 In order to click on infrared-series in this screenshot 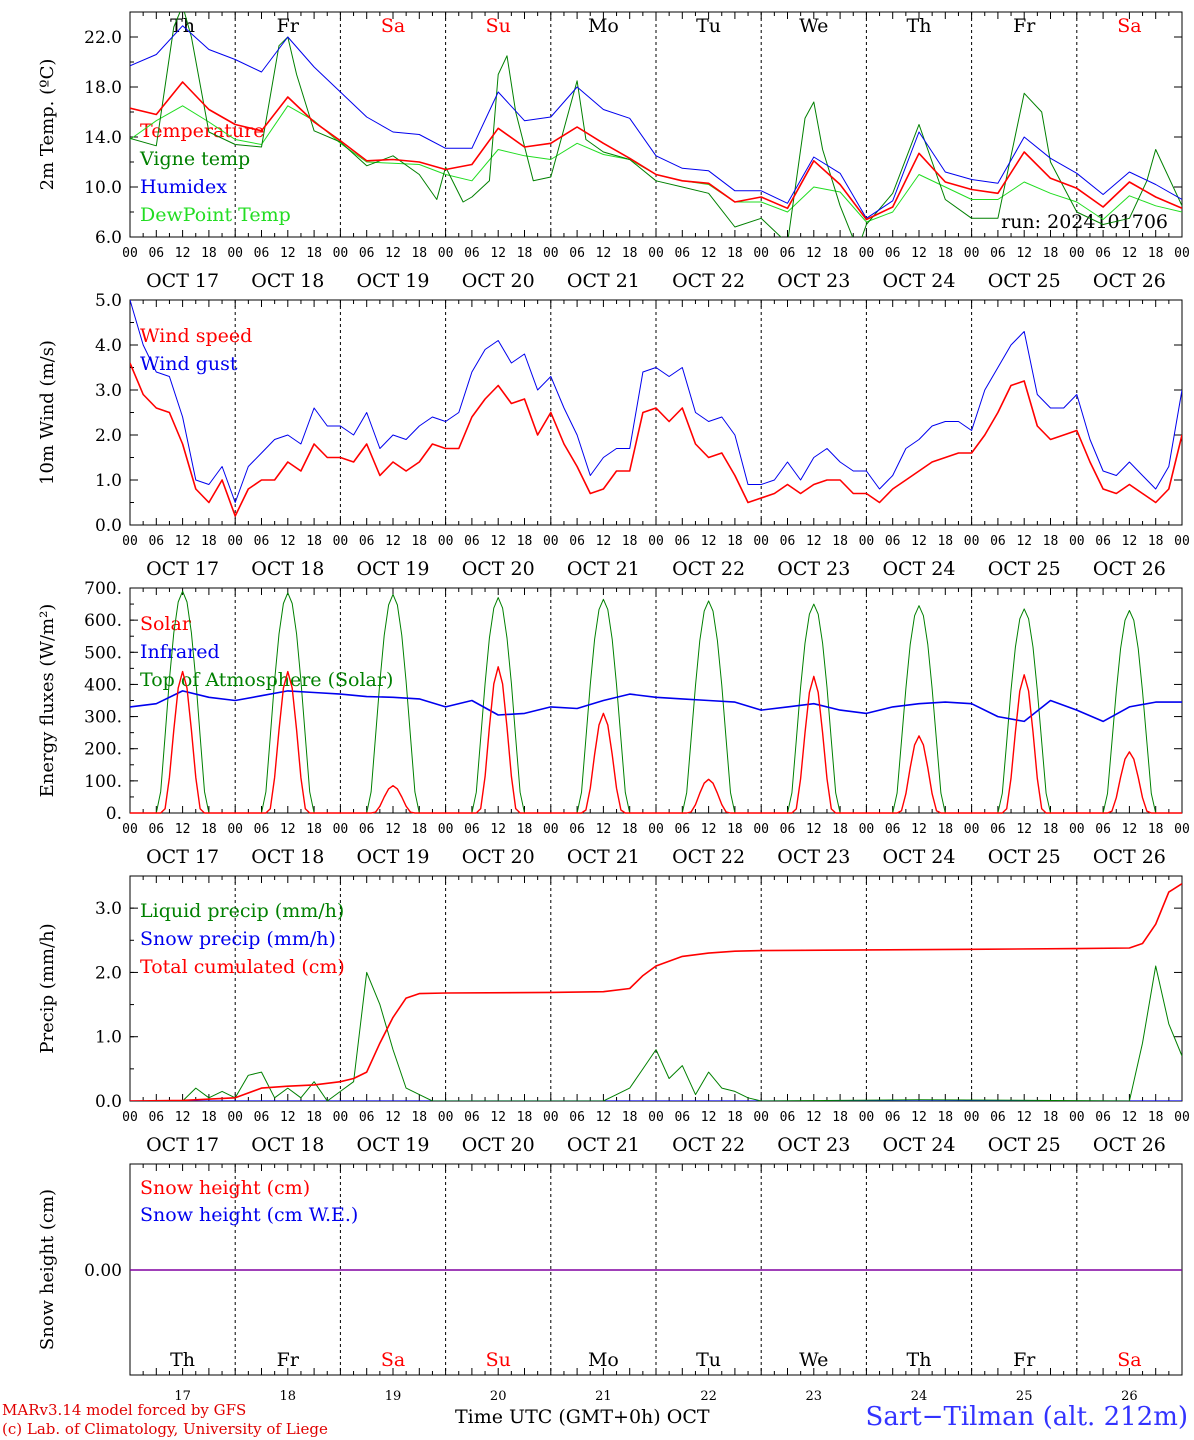, I will do `click(656, 706)`.